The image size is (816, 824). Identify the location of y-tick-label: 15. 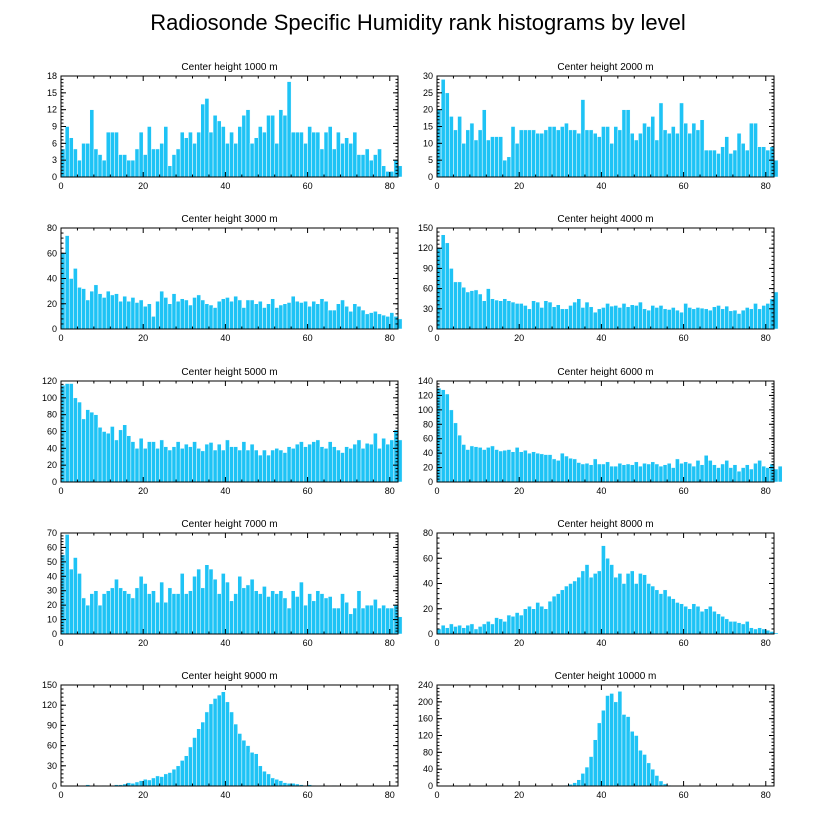
(428, 127).